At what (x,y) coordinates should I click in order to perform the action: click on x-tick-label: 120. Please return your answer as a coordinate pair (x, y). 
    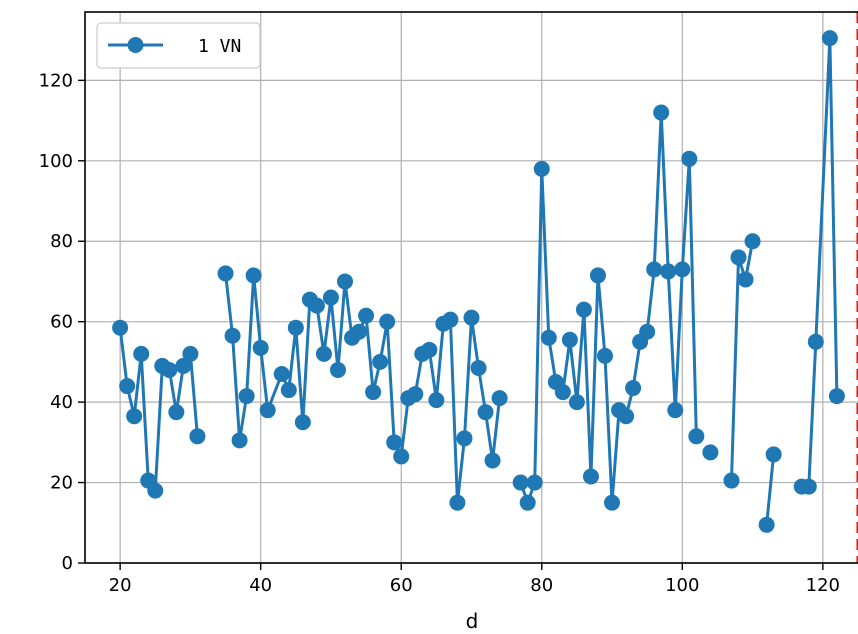
    Looking at the image, I should click on (823, 585).